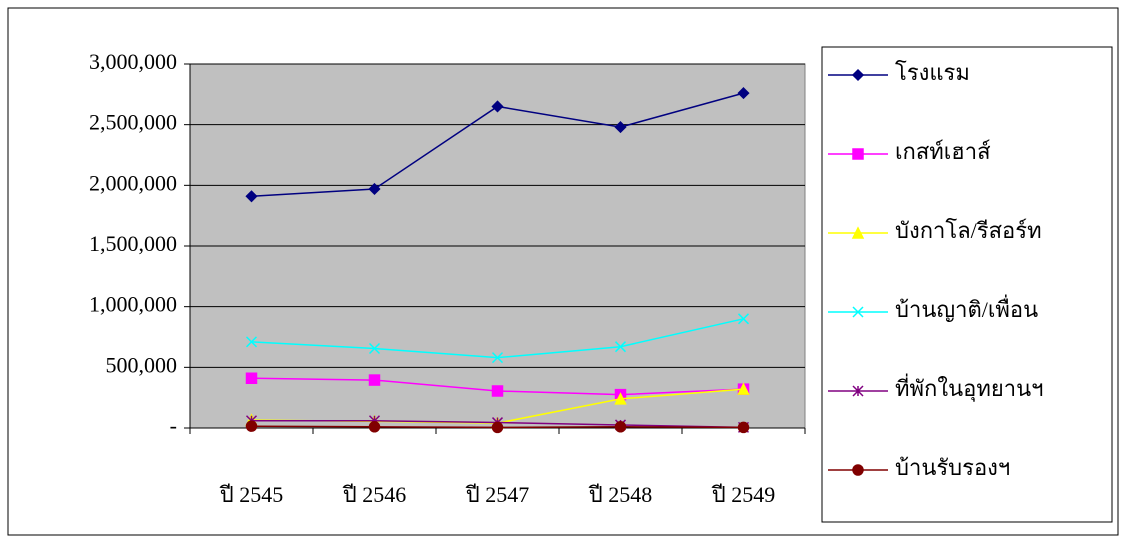 This screenshot has height=543, width=1126. Describe the element at coordinates (142, 364) in the screenshot. I see `y-tick-label: 500,000` at that location.